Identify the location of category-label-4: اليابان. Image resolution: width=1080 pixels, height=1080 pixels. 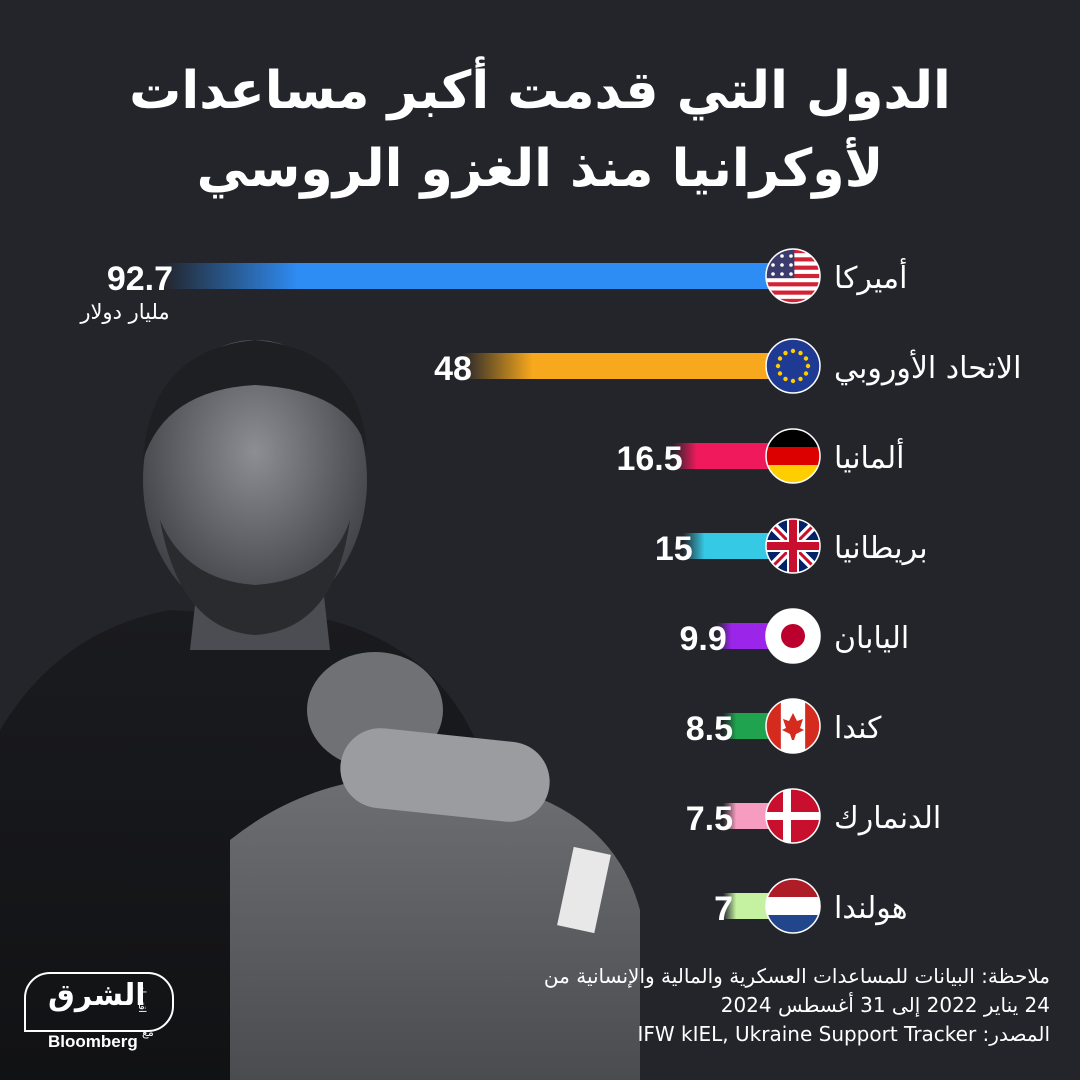
(871, 638).